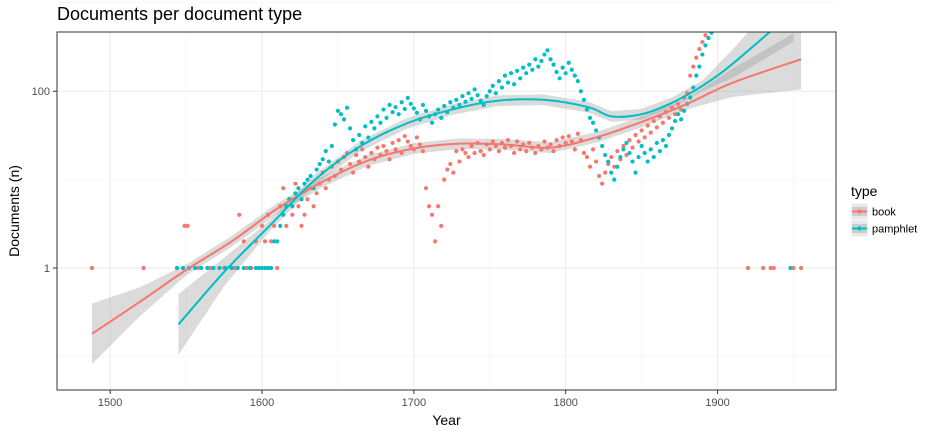 The height and width of the screenshot is (432, 936). What do you see at coordinates (180, 14) in the screenshot?
I see `chart-title: Documents per document type` at bounding box center [180, 14].